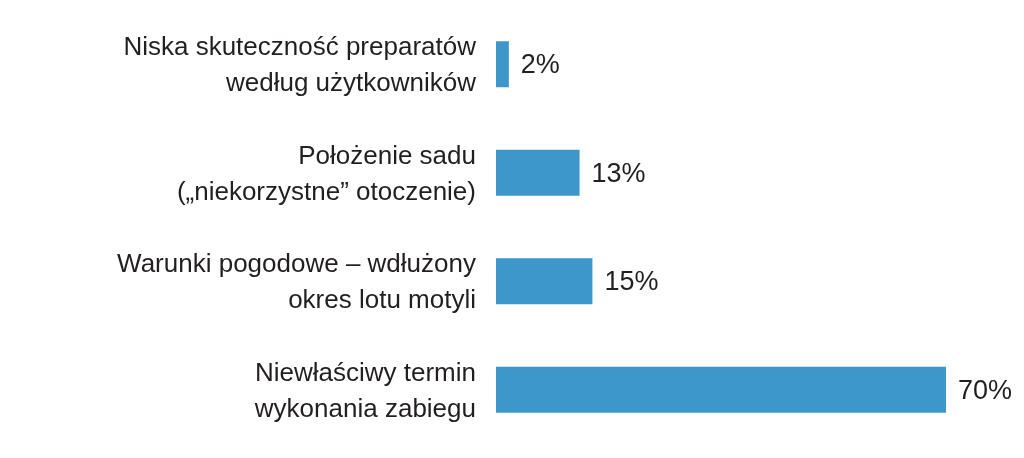 This screenshot has height=458, width=1024. Describe the element at coordinates (985, 389) in the screenshot. I see `data-label: 70%` at that location.